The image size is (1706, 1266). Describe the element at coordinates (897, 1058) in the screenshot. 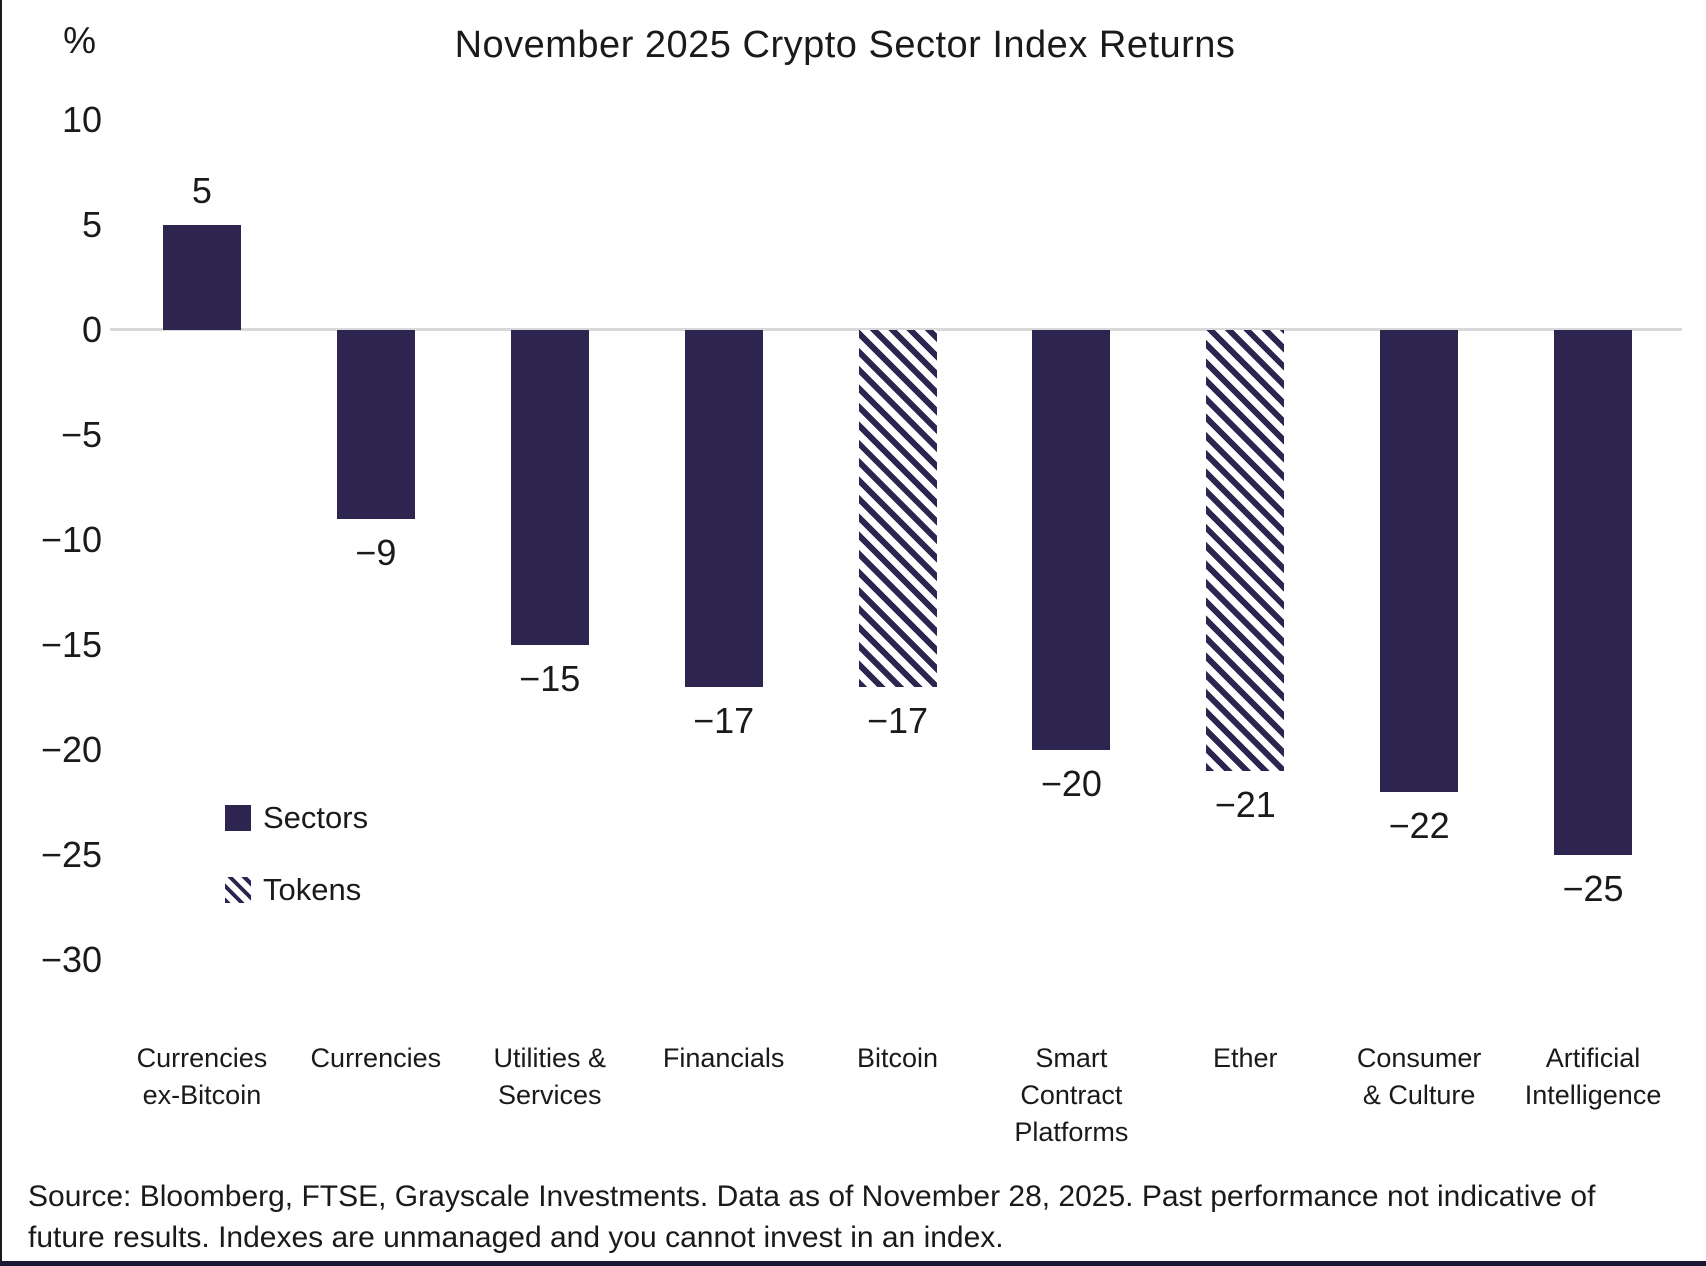

I see `x-axis-label-bitcoin: Bitcoin` at that location.